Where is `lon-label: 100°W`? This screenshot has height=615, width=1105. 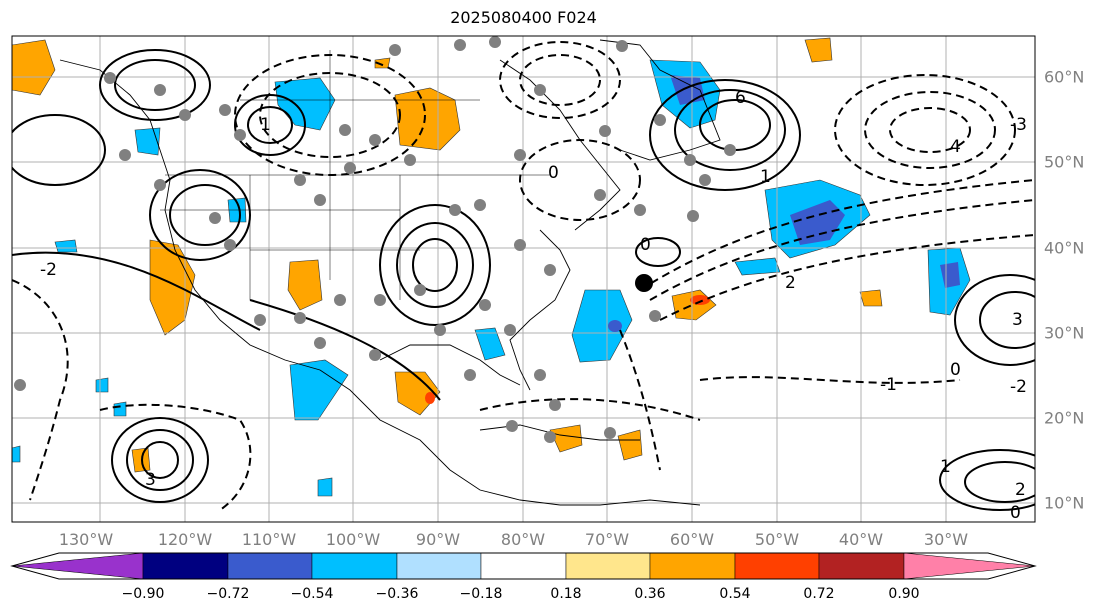
lon-label: 100°W is located at coordinates (353, 539).